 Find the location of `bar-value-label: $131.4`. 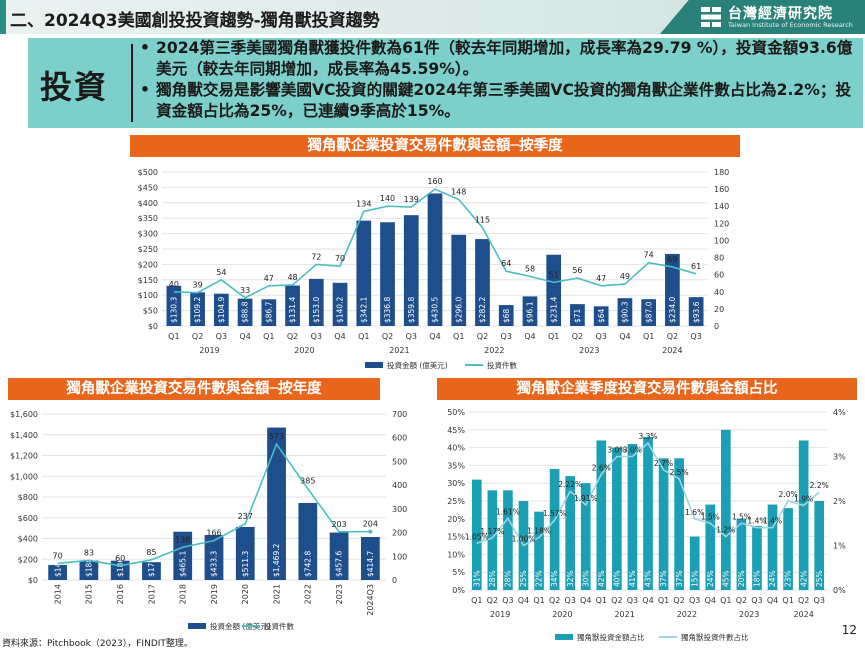

bar-value-label: $131.4 is located at coordinates (292, 310).